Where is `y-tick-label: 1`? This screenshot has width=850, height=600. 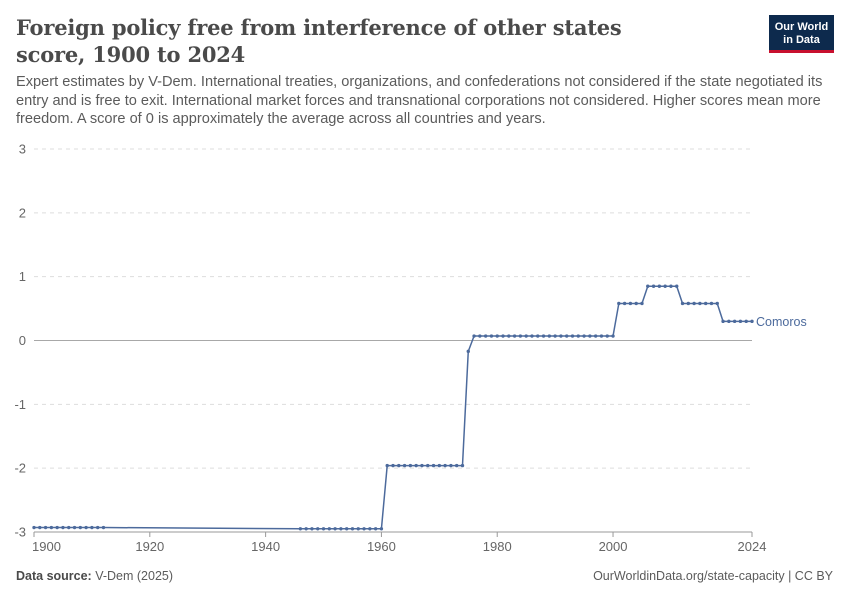 y-tick-label: 1 is located at coordinates (22, 276).